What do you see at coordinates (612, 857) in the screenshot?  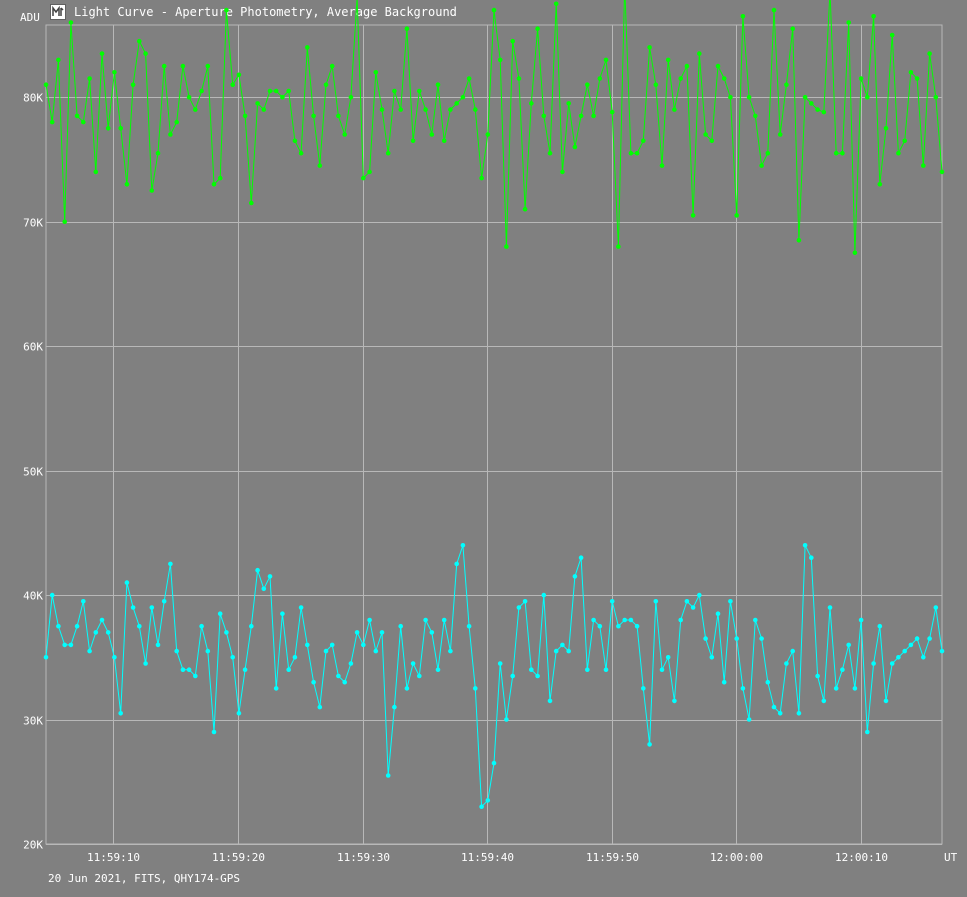 I see `x-tick-label: 11:59:50` at bounding box center [612, 857].